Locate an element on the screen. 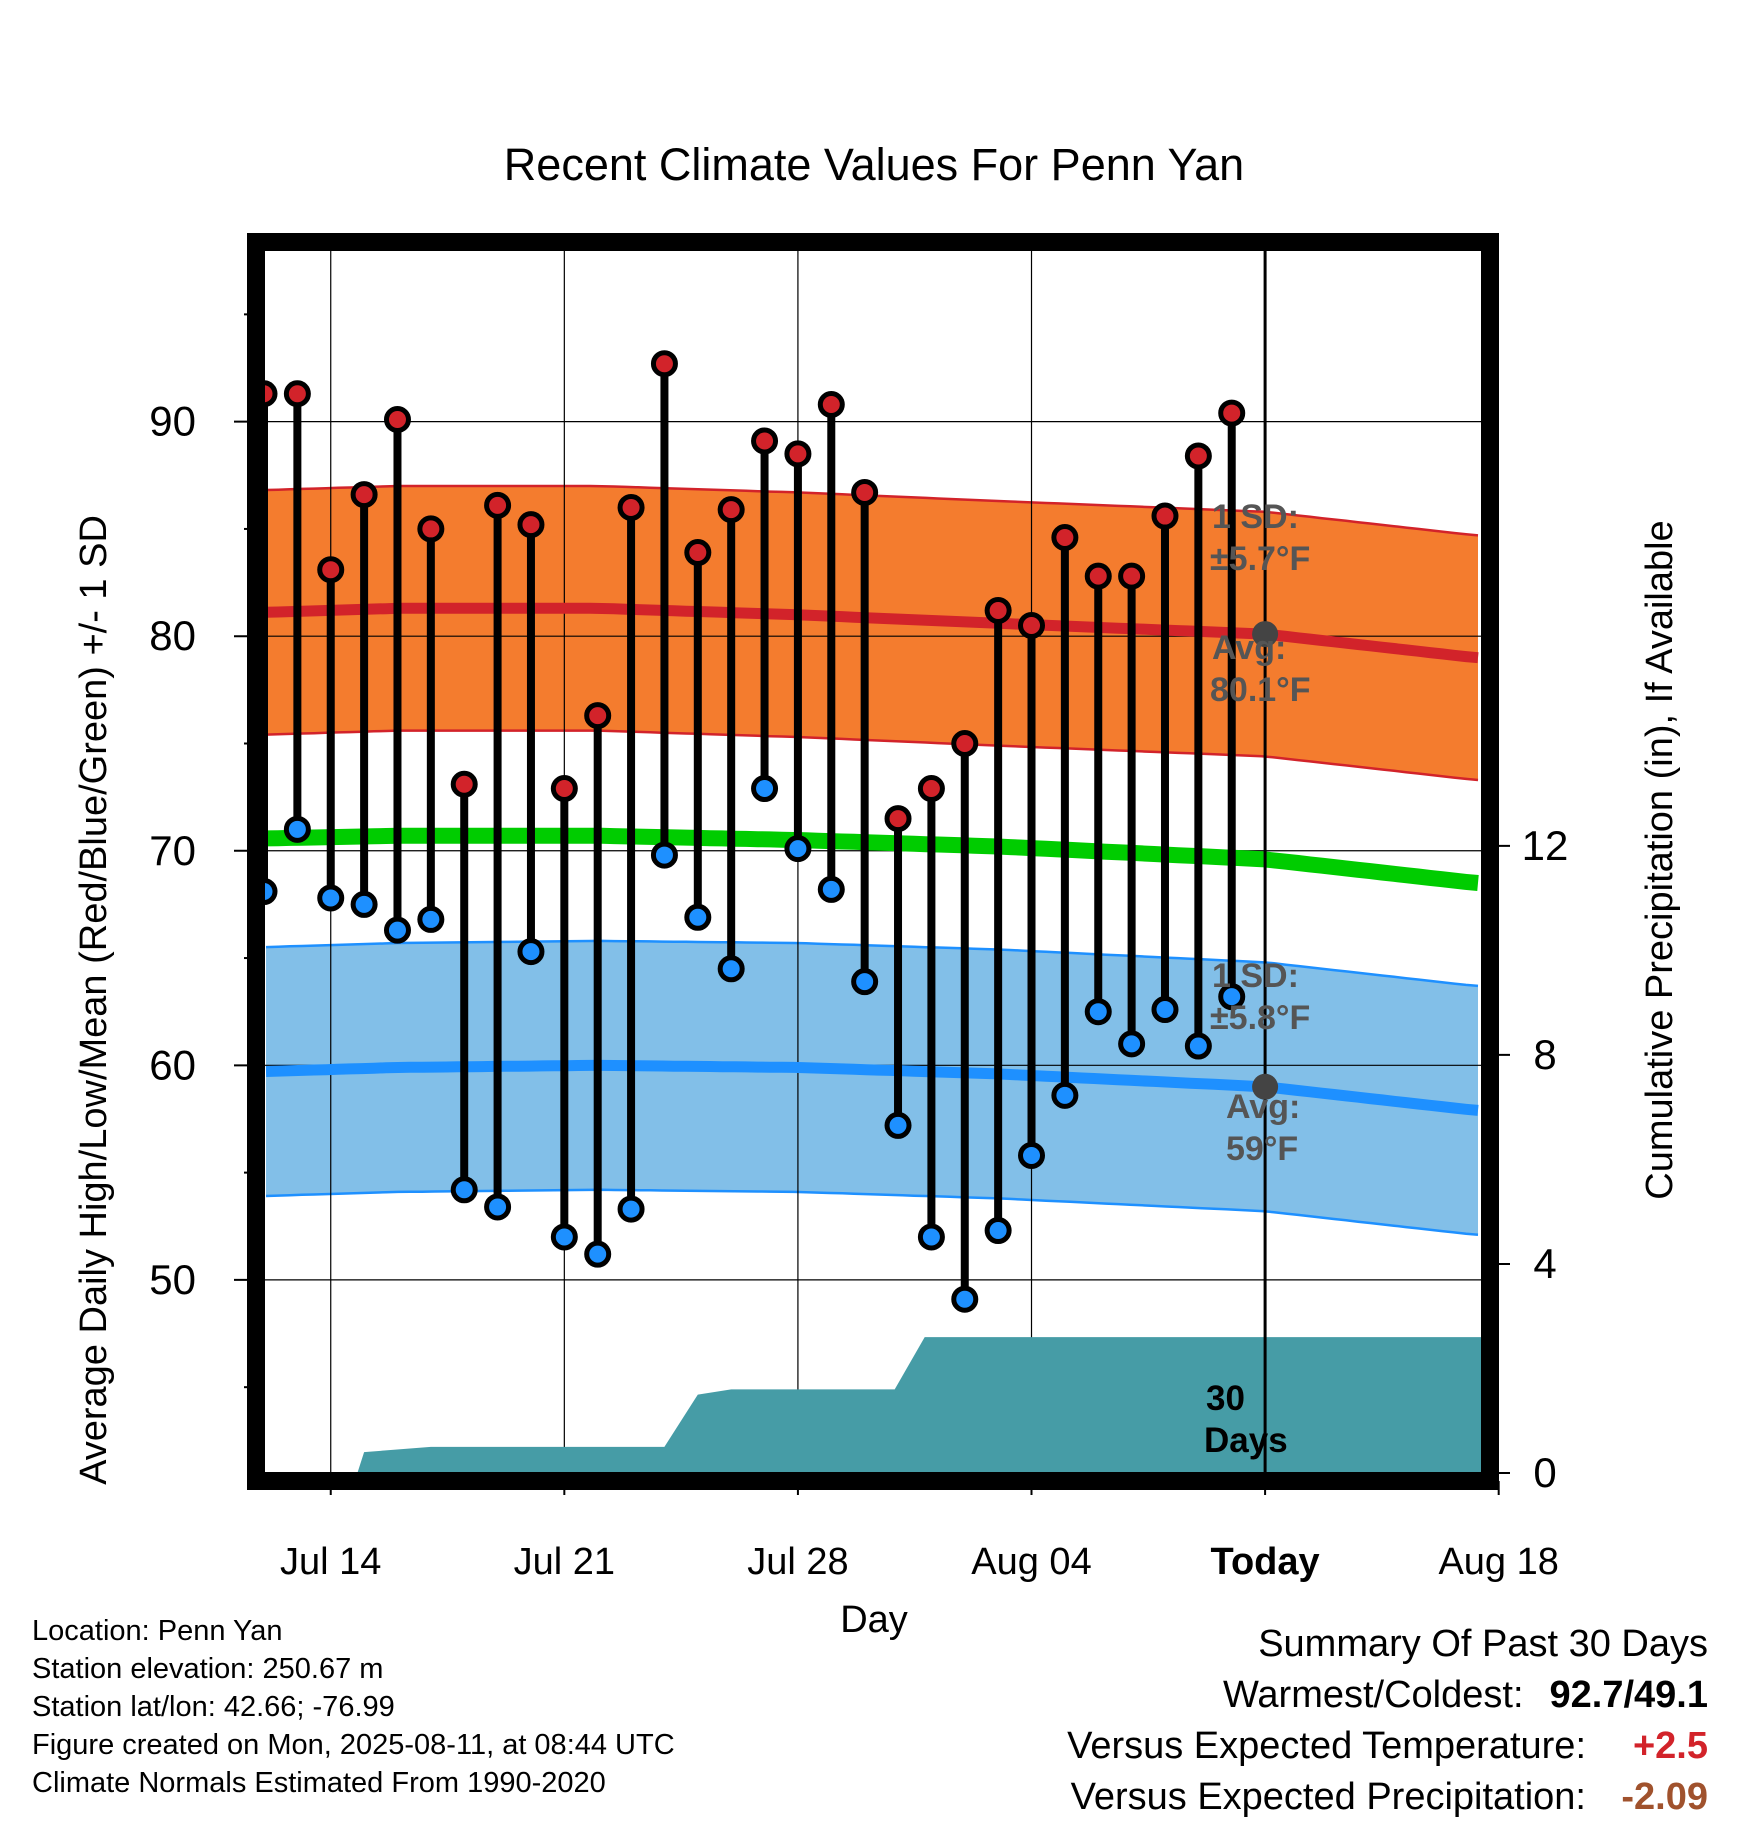 The height and width of the screenshot is (1828, 1748). precip-area is located at coordinates (873, 1405).